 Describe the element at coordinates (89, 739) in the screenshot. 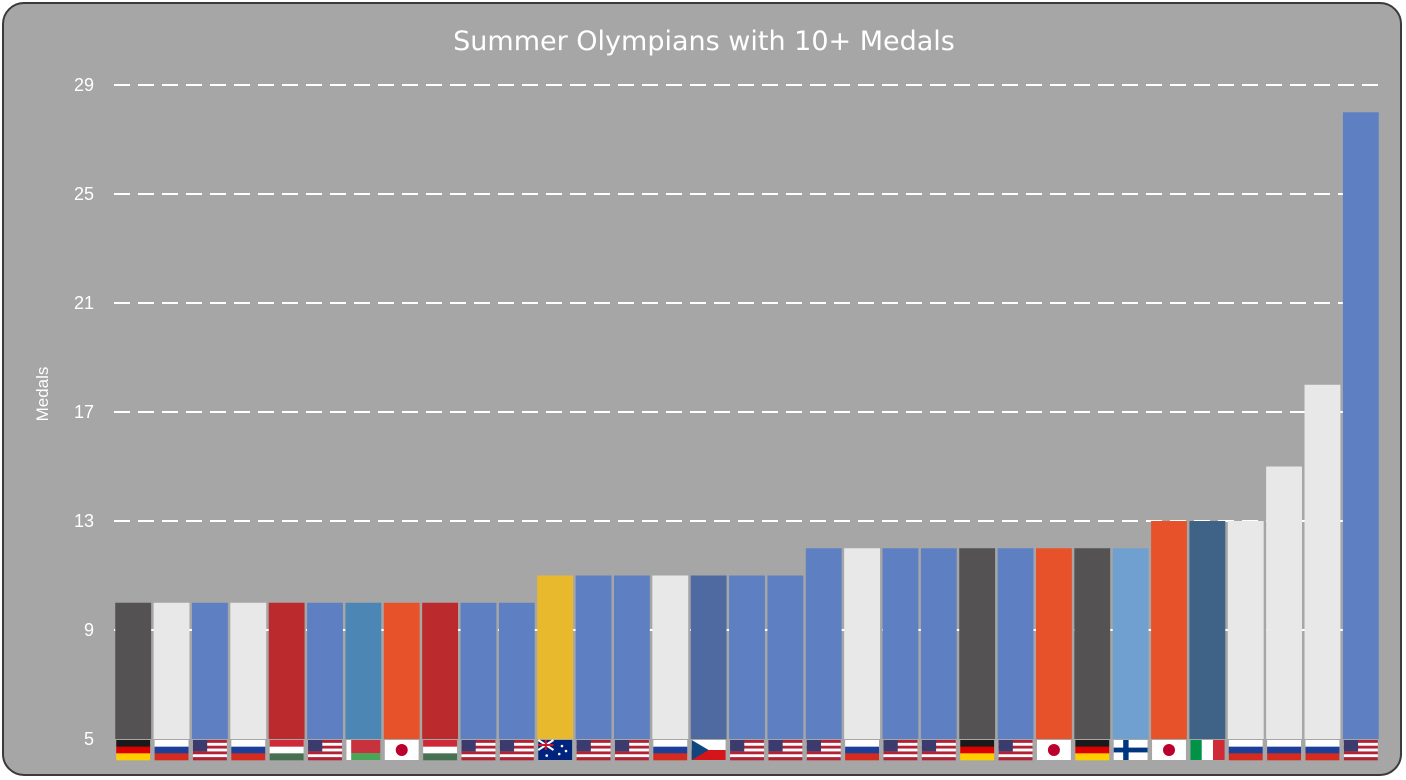

I see `y-tick-label: 5` at that location.